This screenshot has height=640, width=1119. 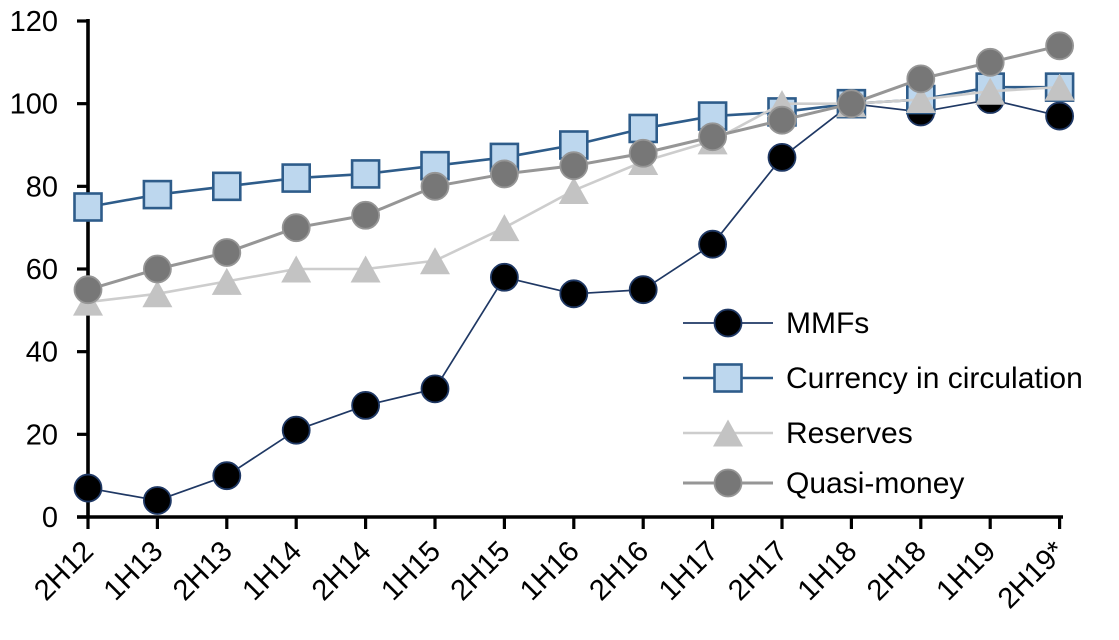 I want to click on x-tick-label: 2H13, so click(x=203, y=571).